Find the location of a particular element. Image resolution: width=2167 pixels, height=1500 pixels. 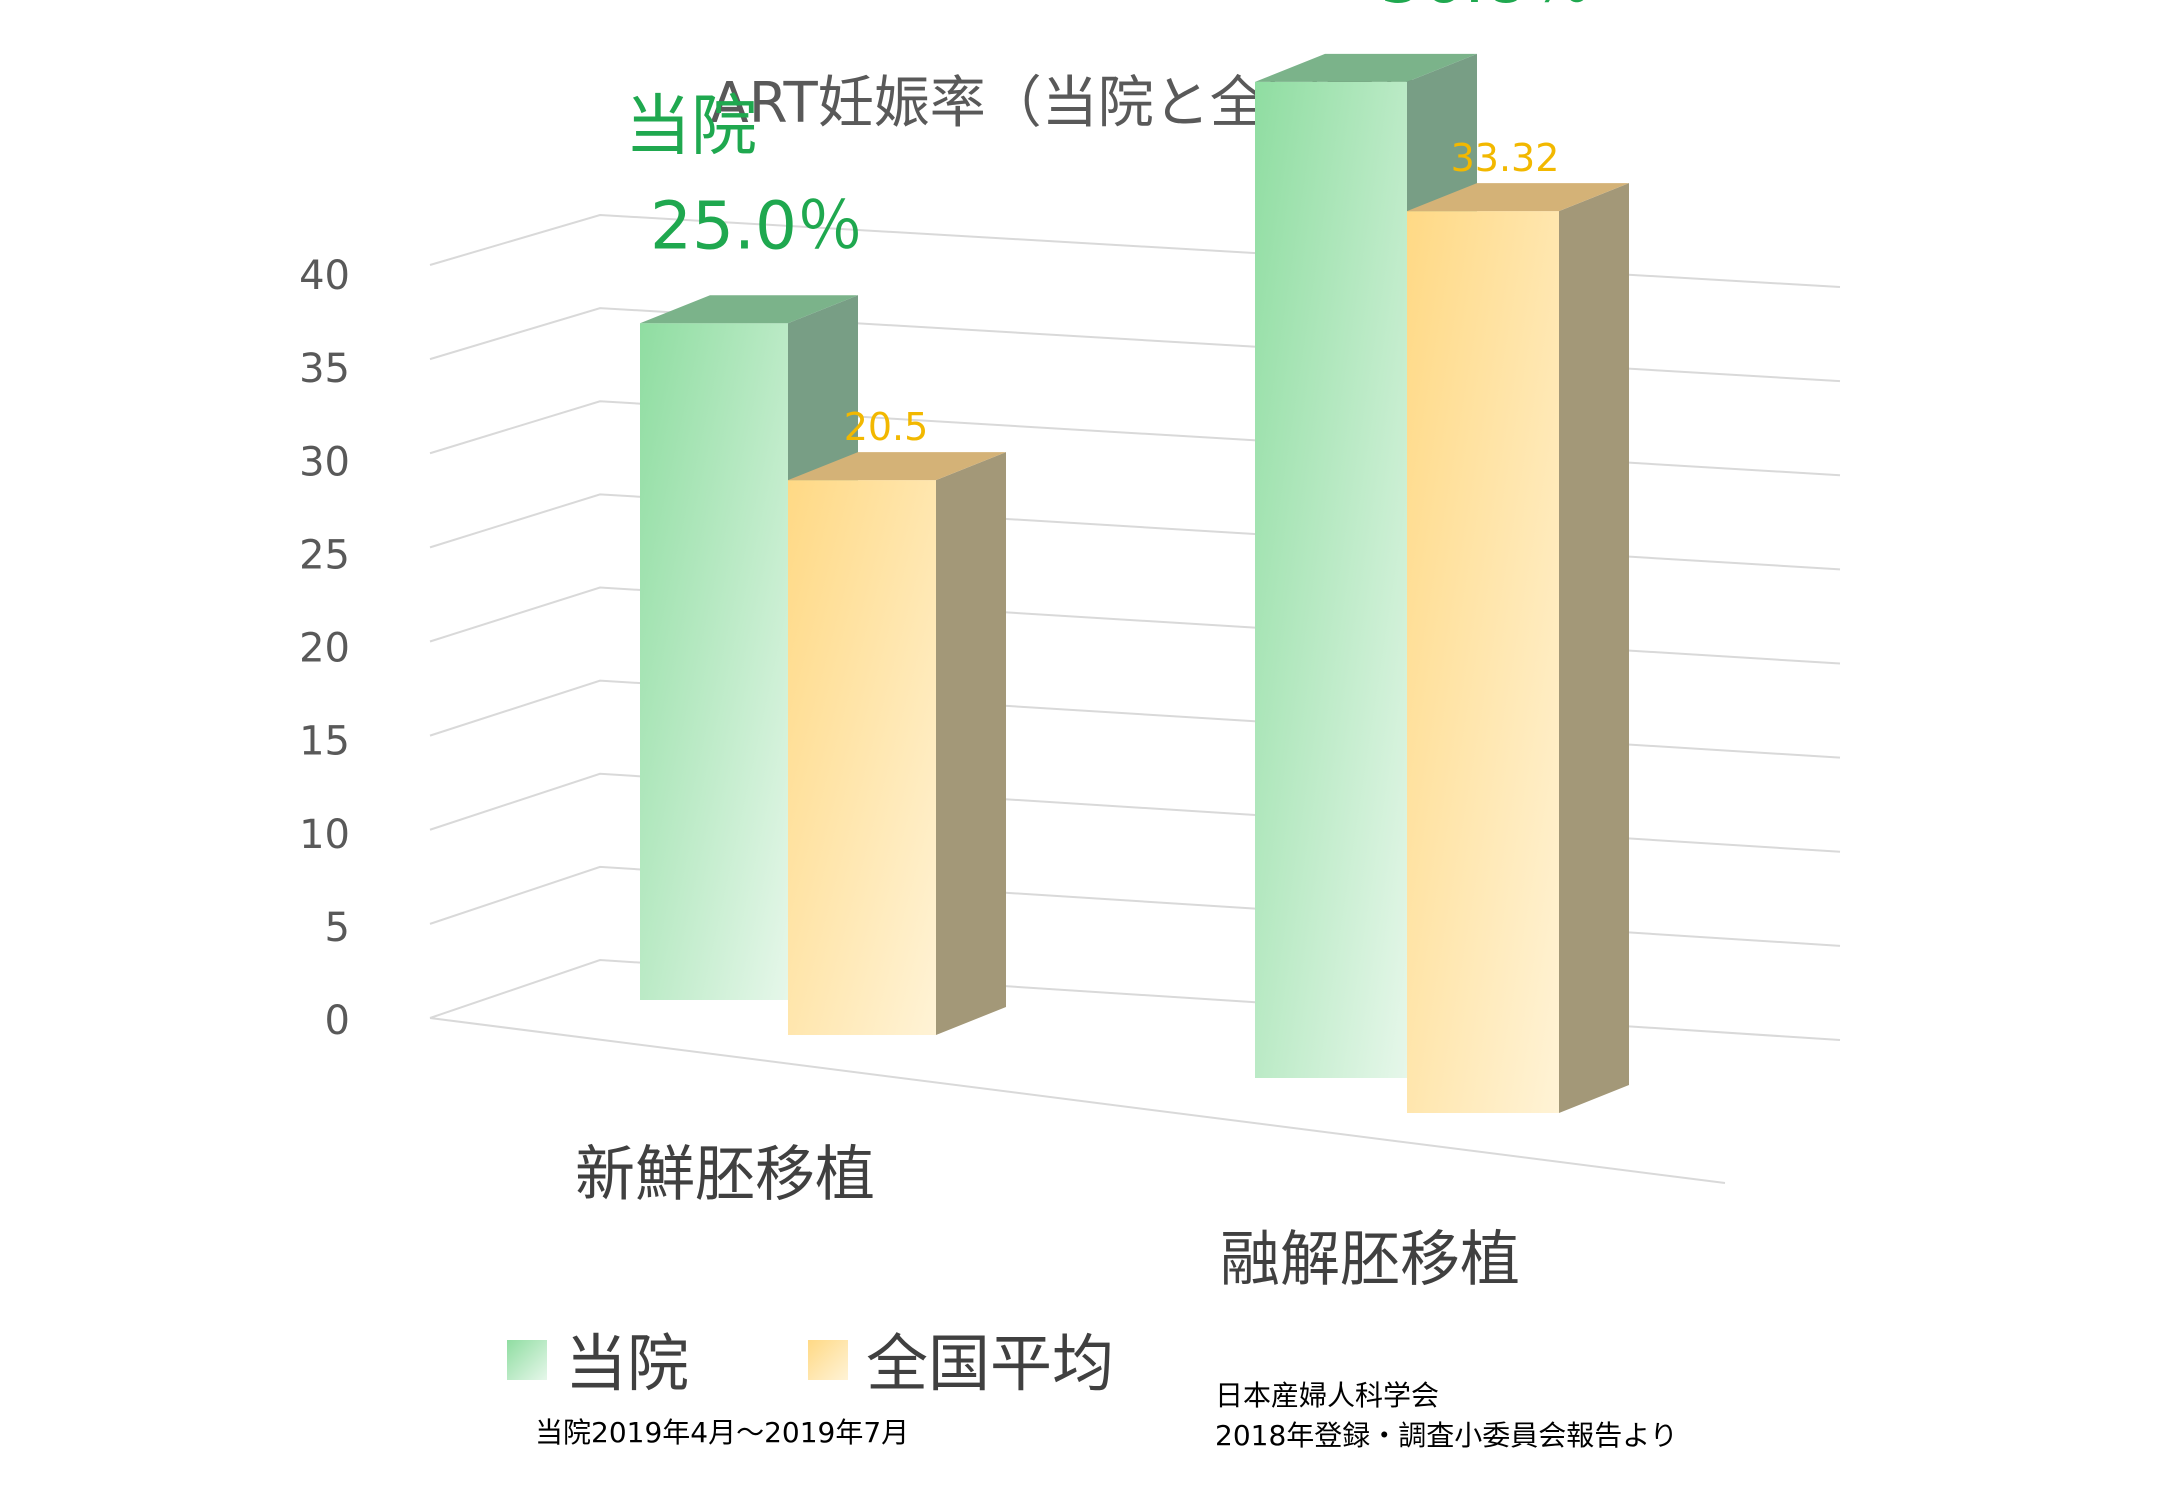

y-tick-label: 35 is located at coordinates (324, 369).